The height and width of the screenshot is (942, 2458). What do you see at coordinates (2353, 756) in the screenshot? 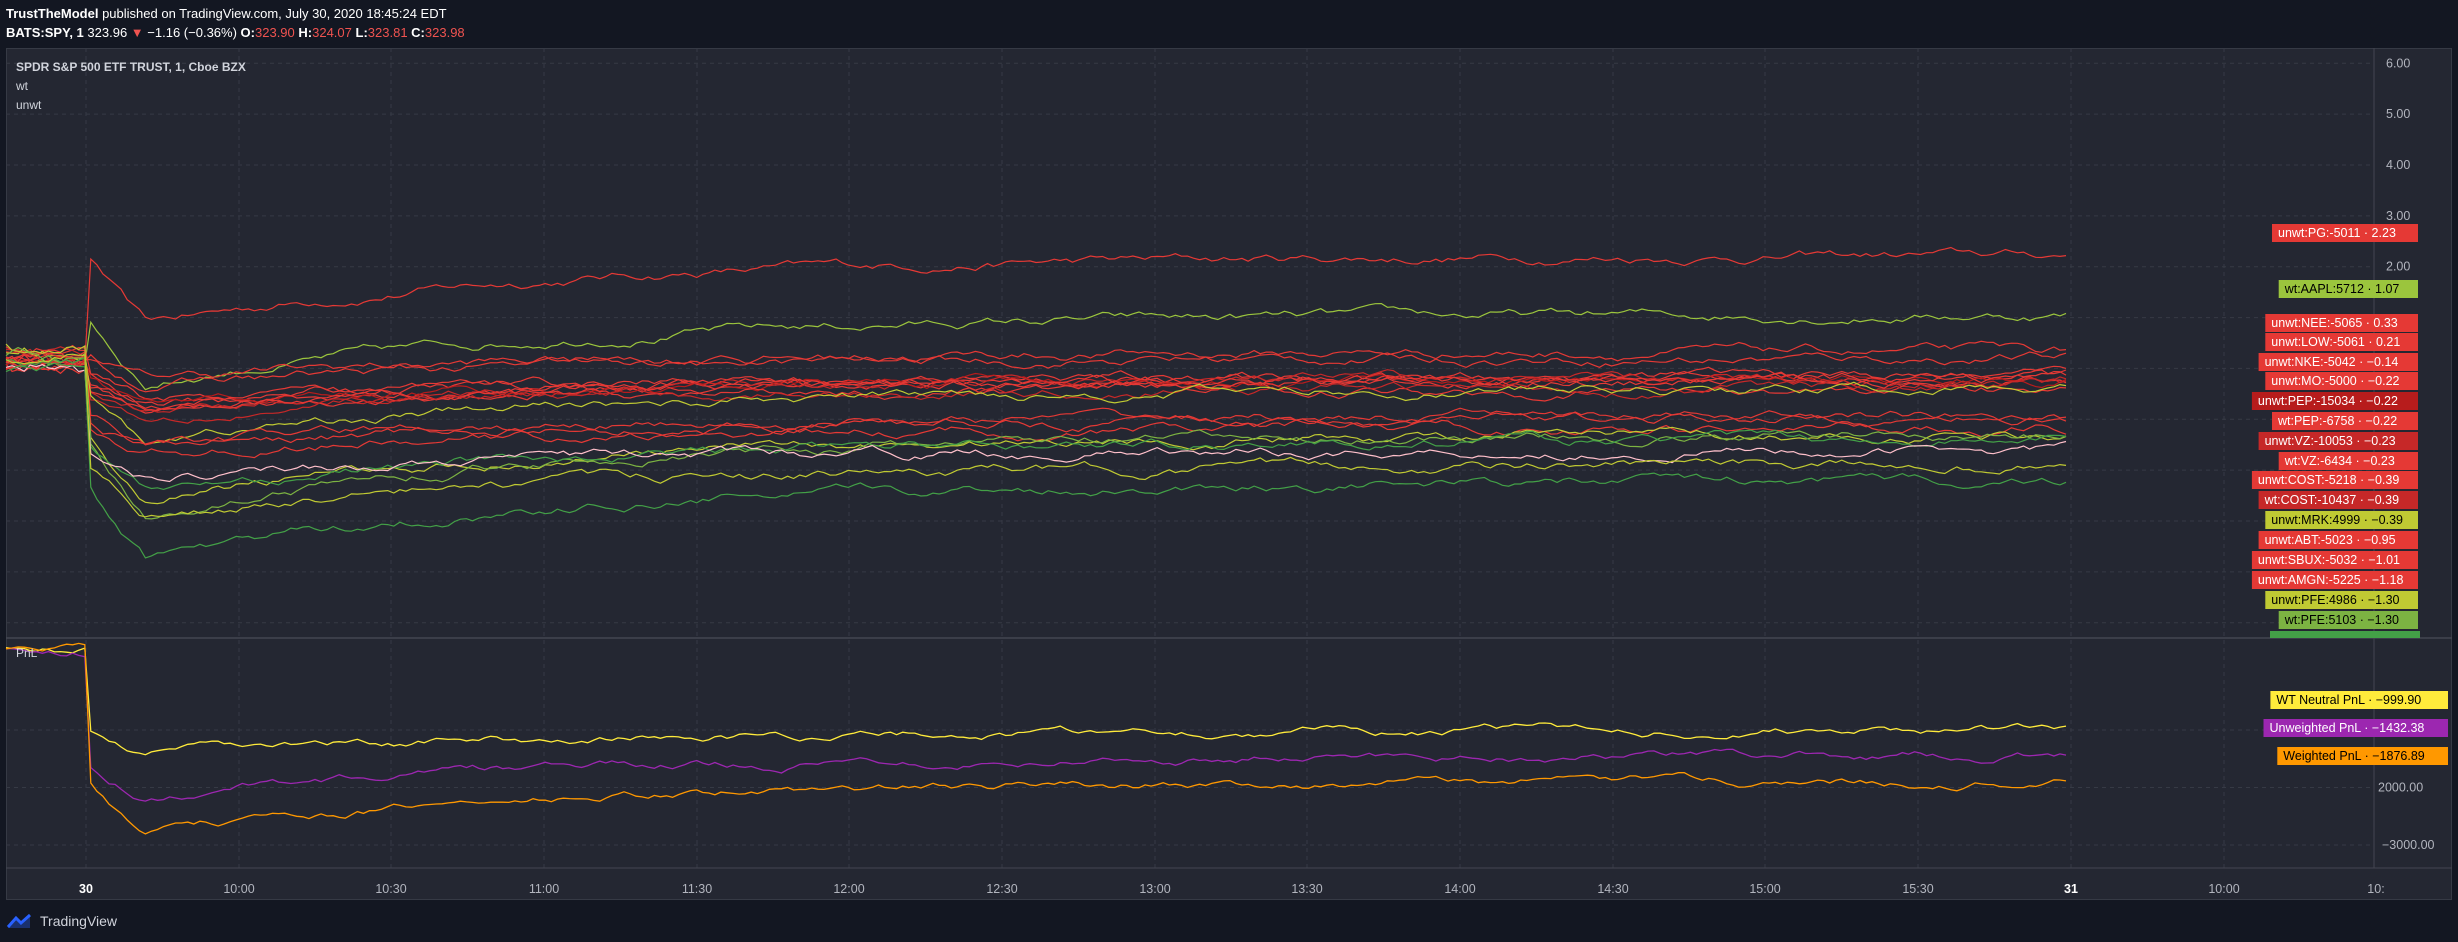
I see `pnl-label-text: Weighted PnL · −1876.89` at bounding box center [2353, 756].